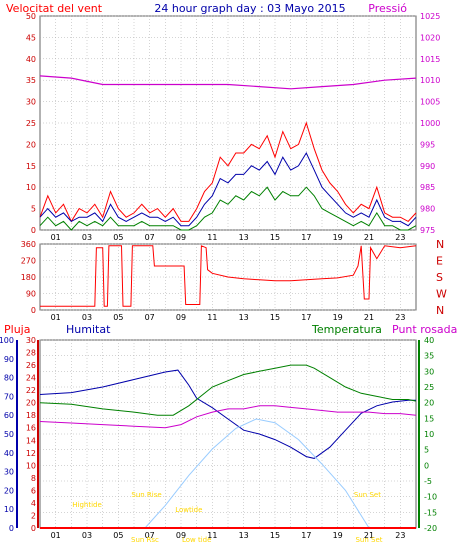 Image resolution: width=465 pixels, height=555 pixels. I want to click on y-tick-label-rain: 18, so click(31, 415).